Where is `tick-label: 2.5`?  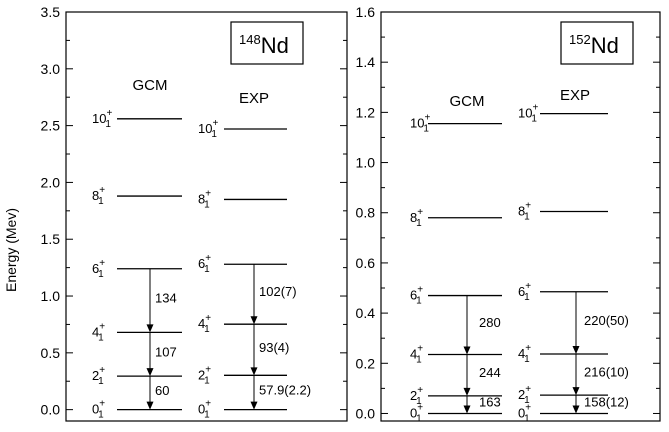
tick-label: 2.5 is located at coordinates (51, 126).